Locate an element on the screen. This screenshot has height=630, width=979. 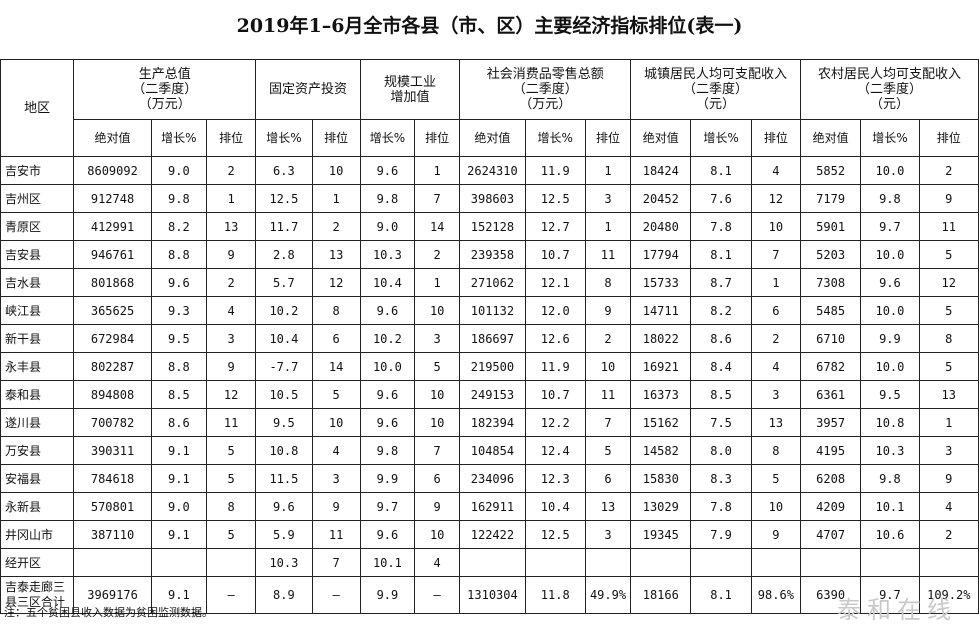
value-cell: 5.9 is located at coordinates (284, 534).